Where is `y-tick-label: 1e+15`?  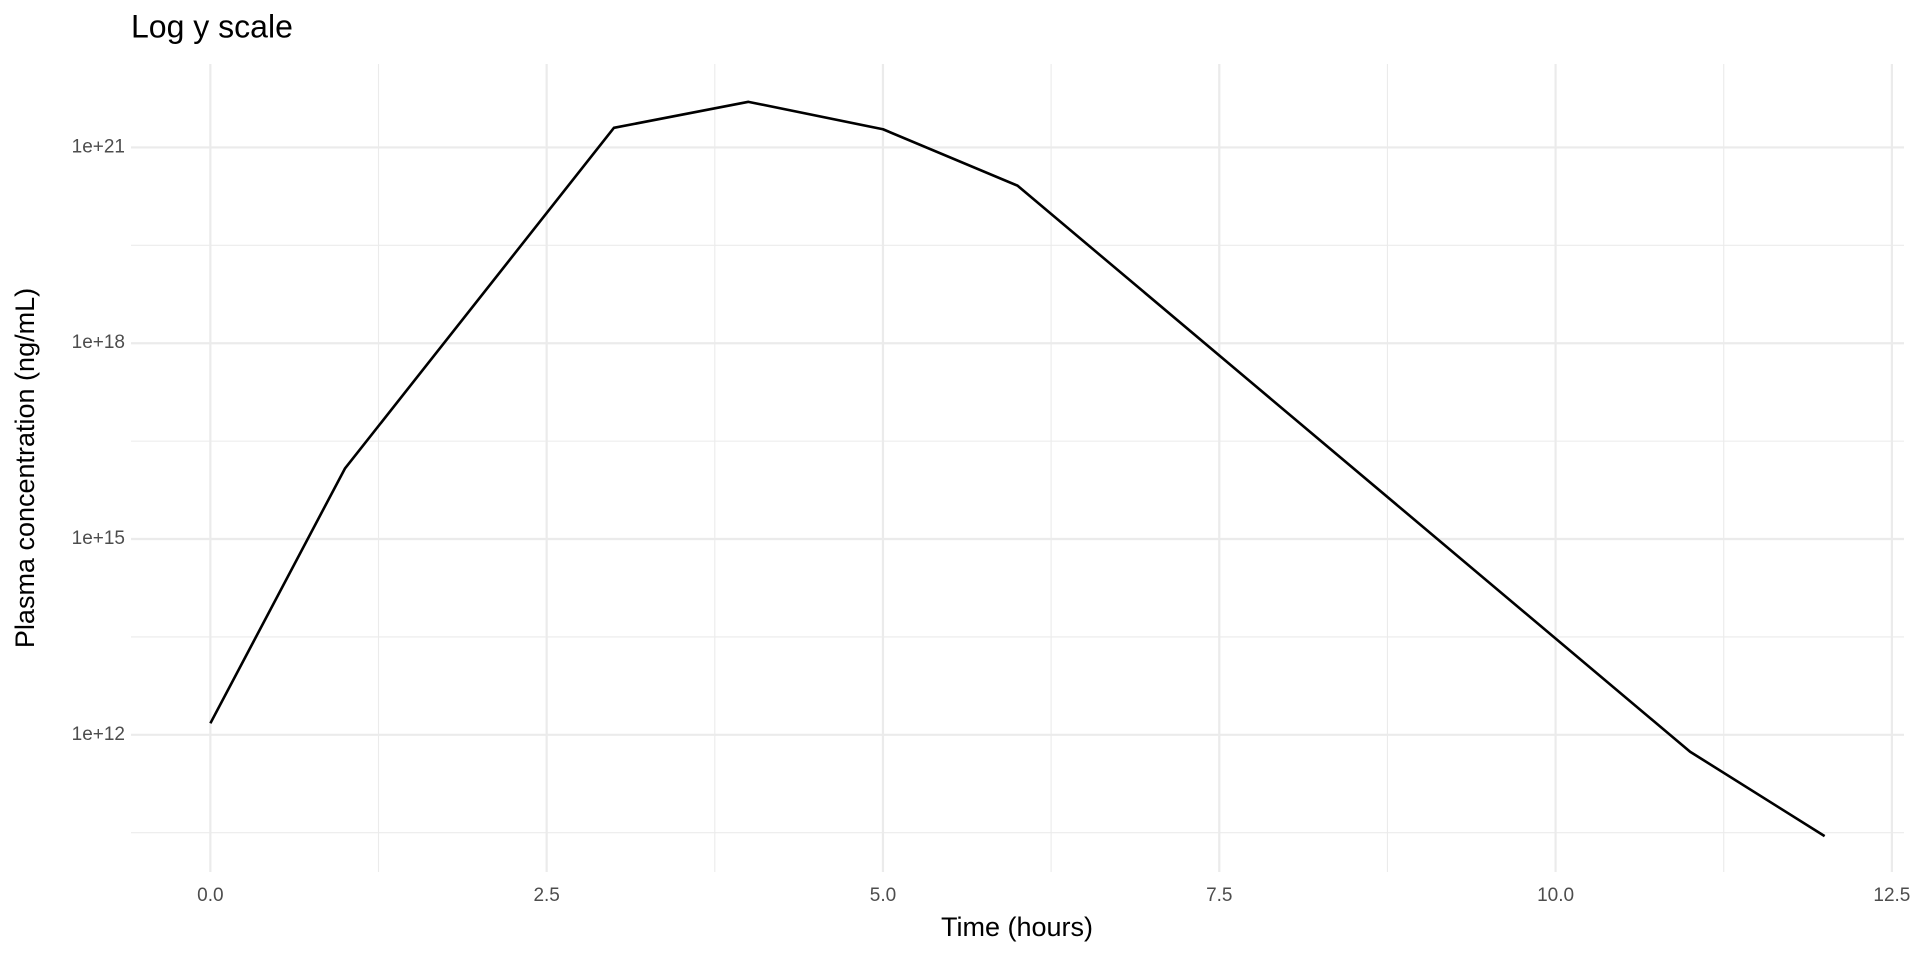 y-tick-label: 1e+15 is located at coordinates (98, 538).